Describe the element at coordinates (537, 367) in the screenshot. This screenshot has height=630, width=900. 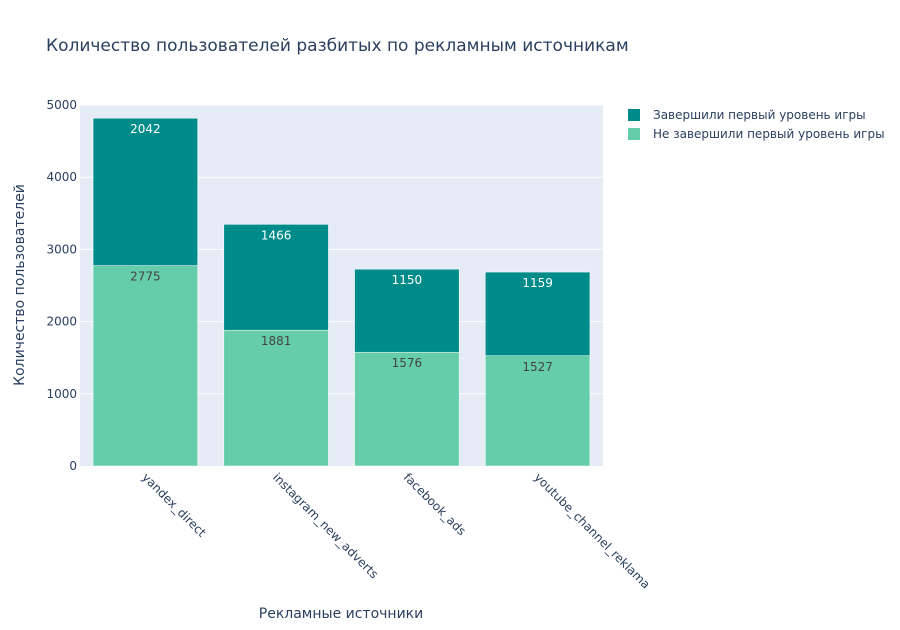
I see `data-label: 1527` at that location.